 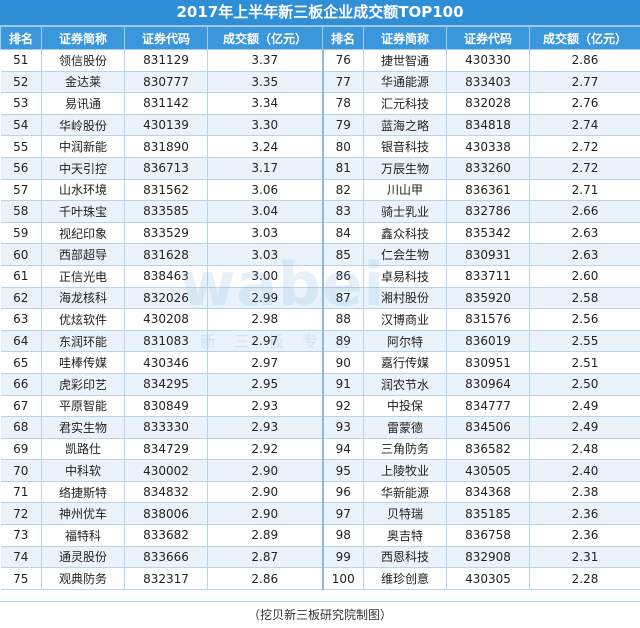 What do you see at coordinates (265, 320) in the screenshot?
I see `amount-cell: 2.98` at bounding box center [265, 320].